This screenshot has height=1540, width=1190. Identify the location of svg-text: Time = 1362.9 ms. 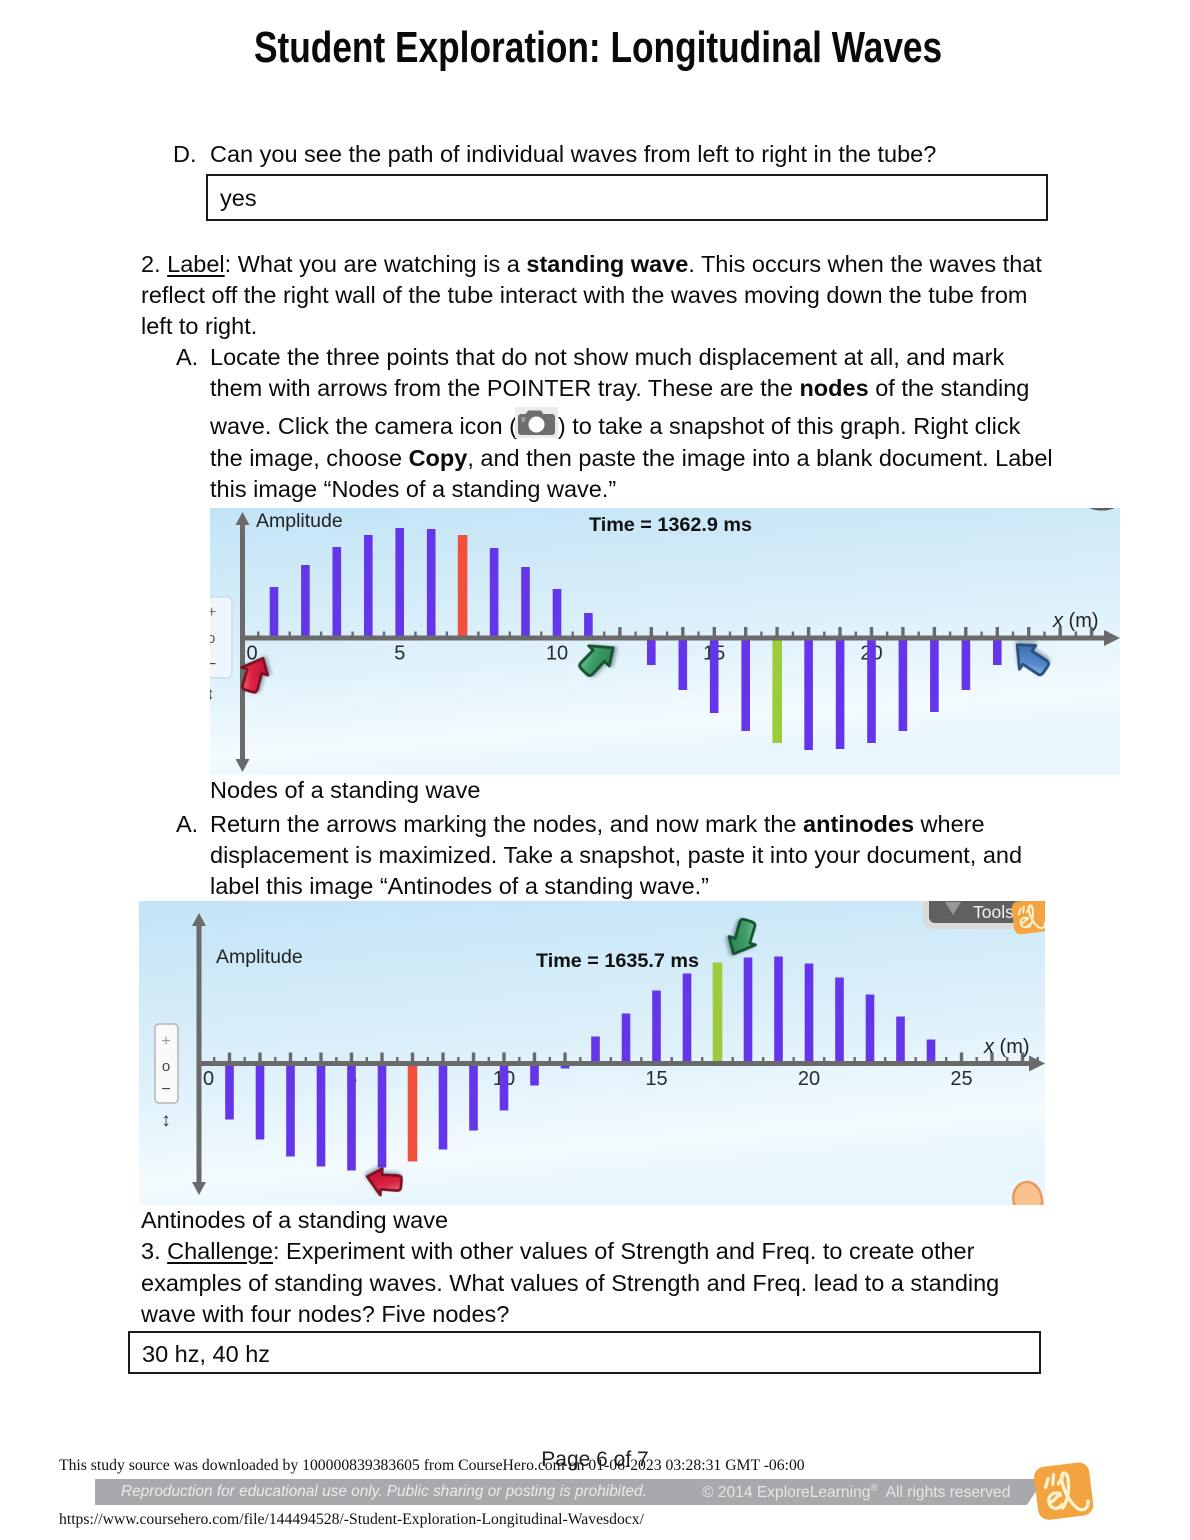
(670, 525).